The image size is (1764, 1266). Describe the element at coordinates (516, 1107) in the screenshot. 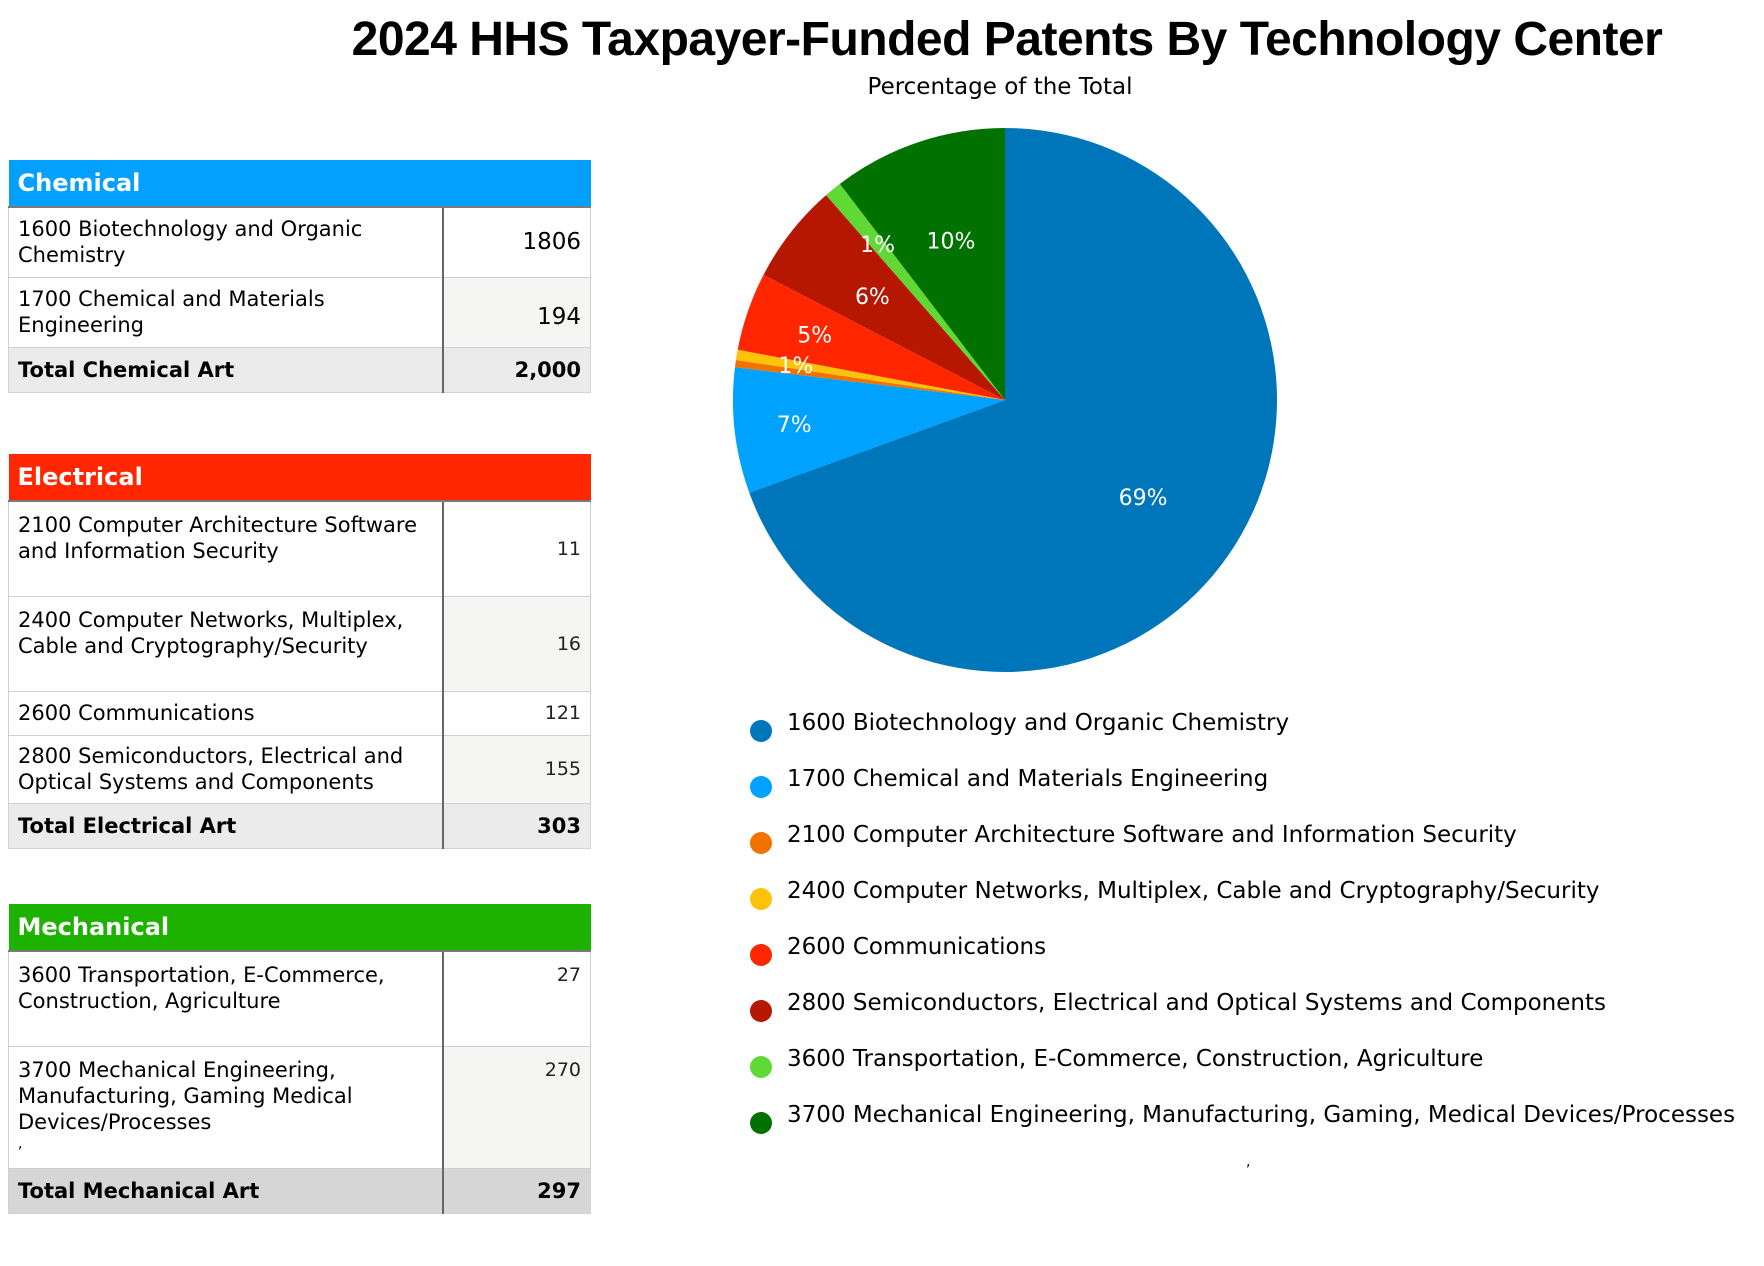

I see `row-value: 270` at that location.